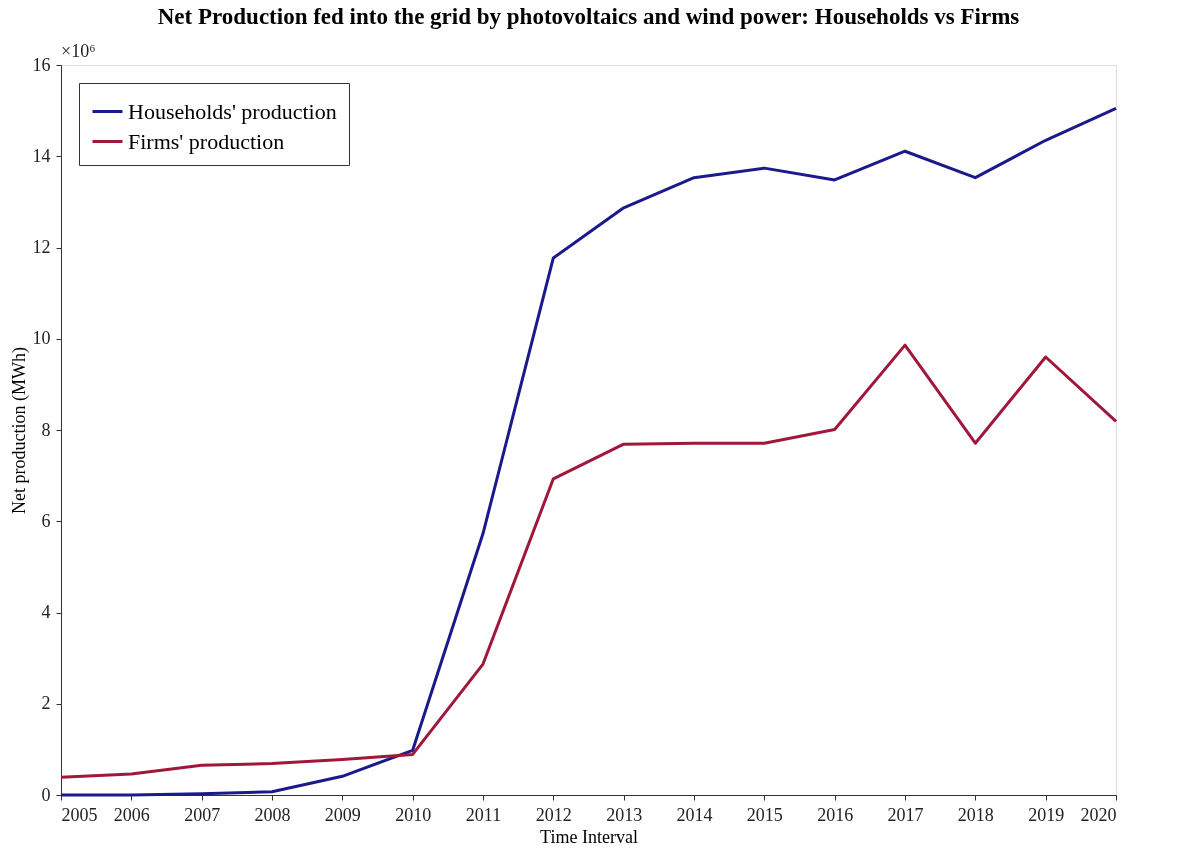 This screenshot has height=858, width=1192. What do you see at coordinates (232, 111) in the screenshot?
I see `legend-label: Households' production` at bounding box center [232, 111].